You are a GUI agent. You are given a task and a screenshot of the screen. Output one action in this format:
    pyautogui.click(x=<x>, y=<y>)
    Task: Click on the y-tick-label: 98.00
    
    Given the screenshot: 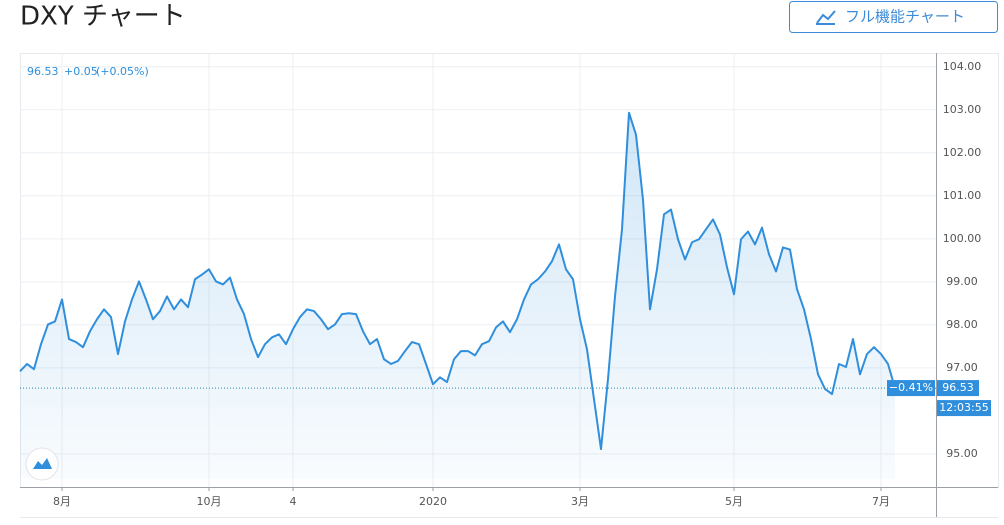 What is the action you would take?
    pyautogui.click(x=962, y=324)
    